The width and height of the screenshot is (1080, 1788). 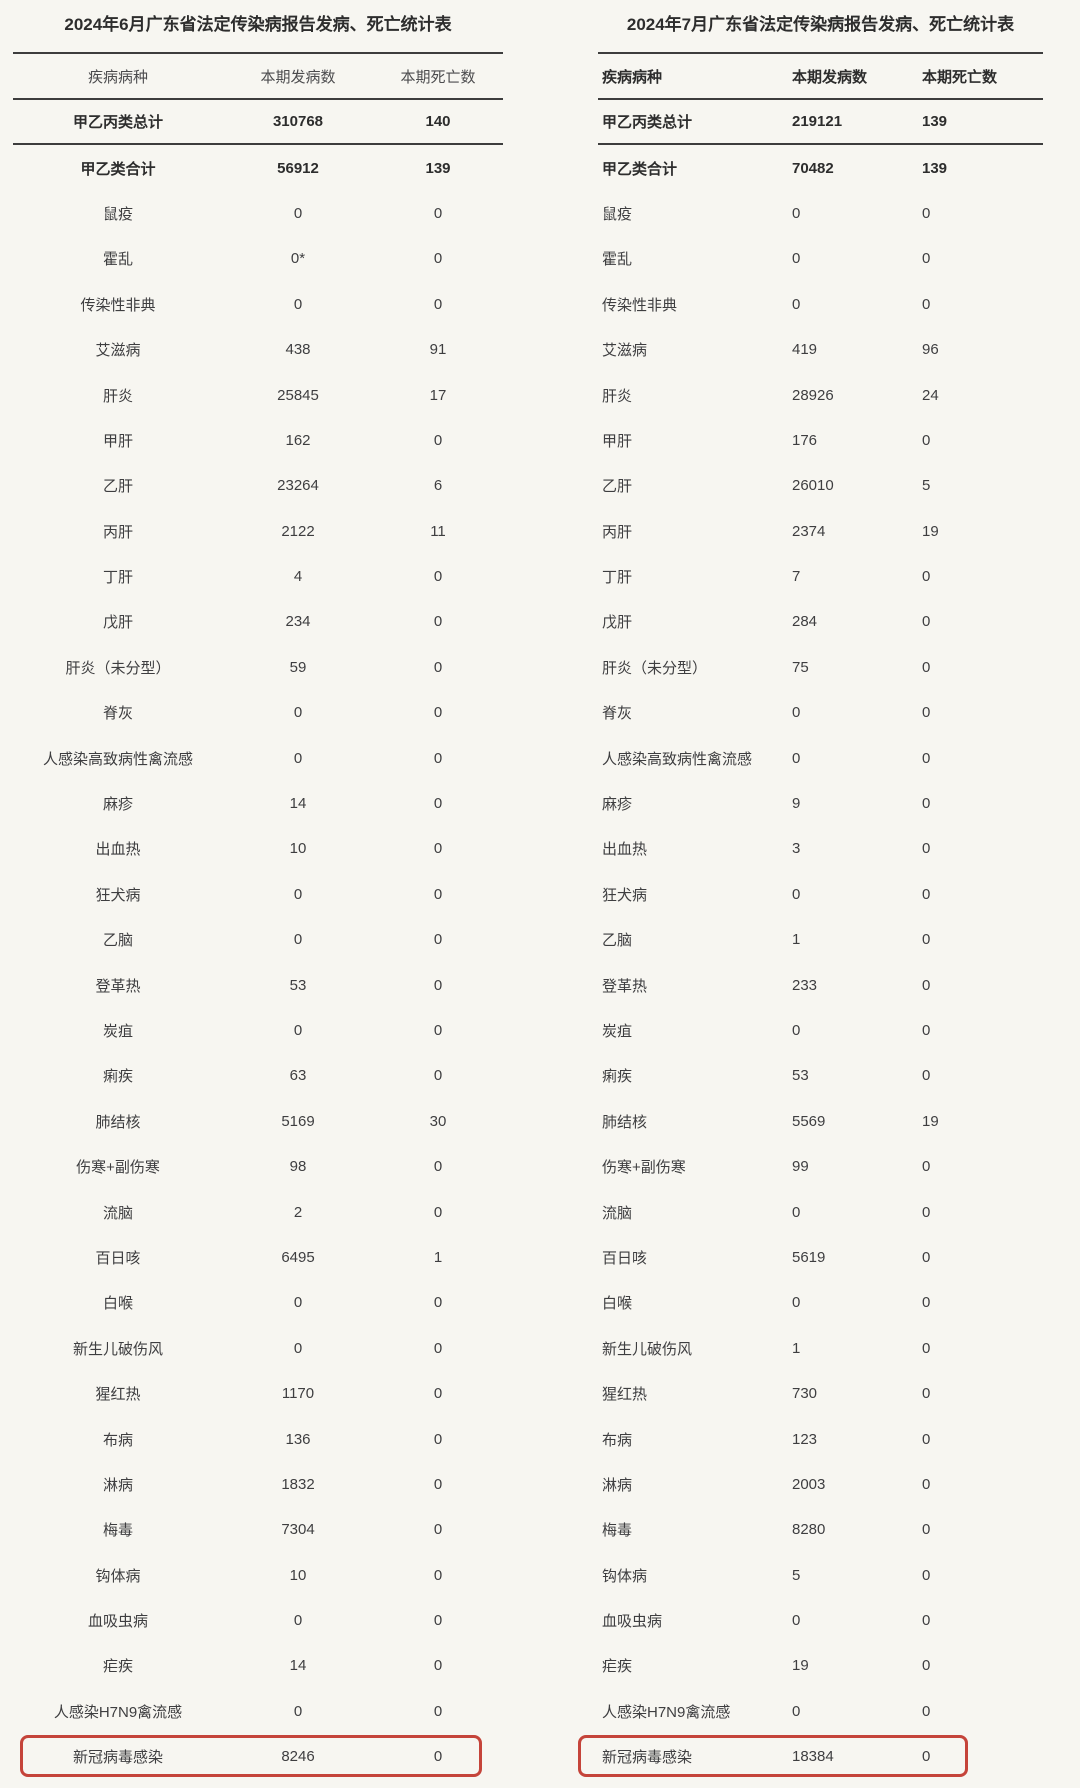 I want to click on cell-disease: 乙肝, so click(x=617, y=487).